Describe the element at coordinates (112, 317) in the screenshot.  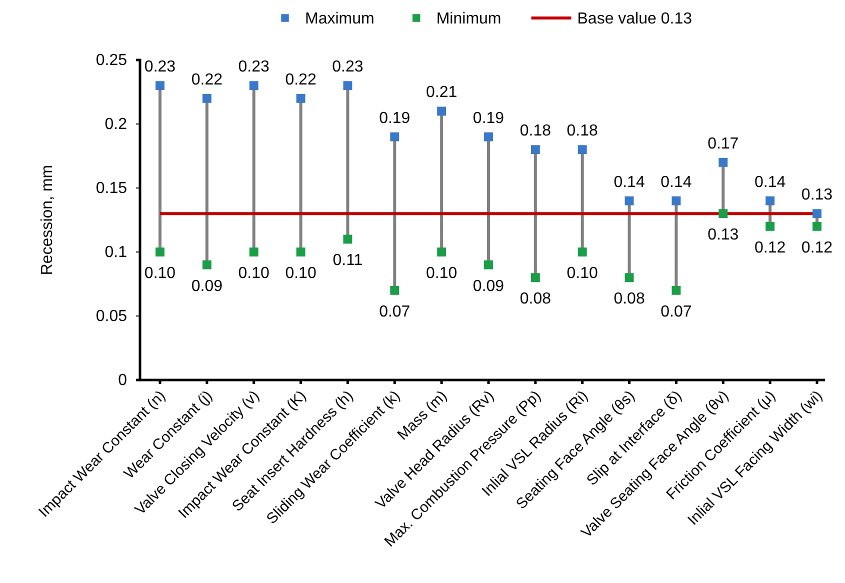
I see `y-tick-label: 0.05` at that location.